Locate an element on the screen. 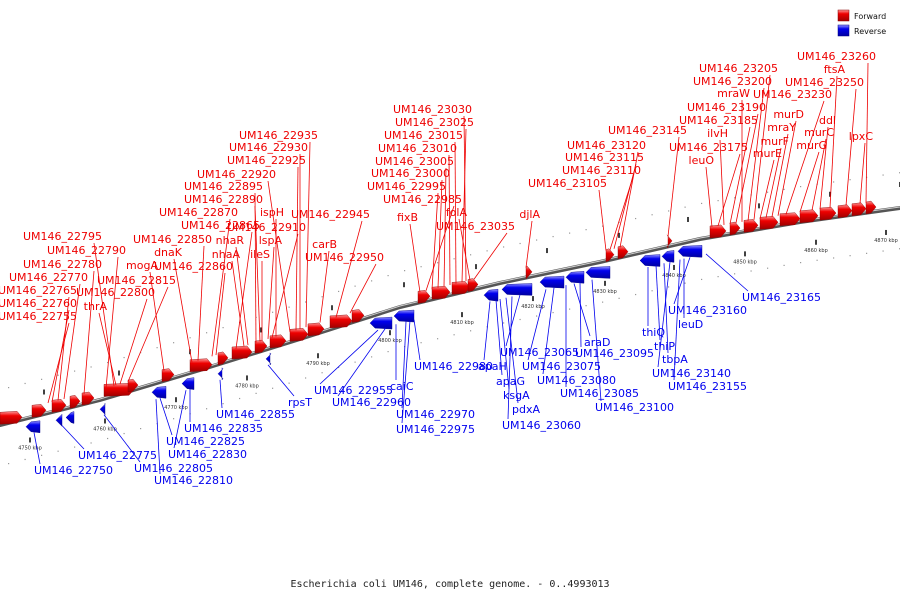 The height and width of the screenshot is (600, 900). forward-gene-label: UM146_23190 is located at coordinates (726, 107).